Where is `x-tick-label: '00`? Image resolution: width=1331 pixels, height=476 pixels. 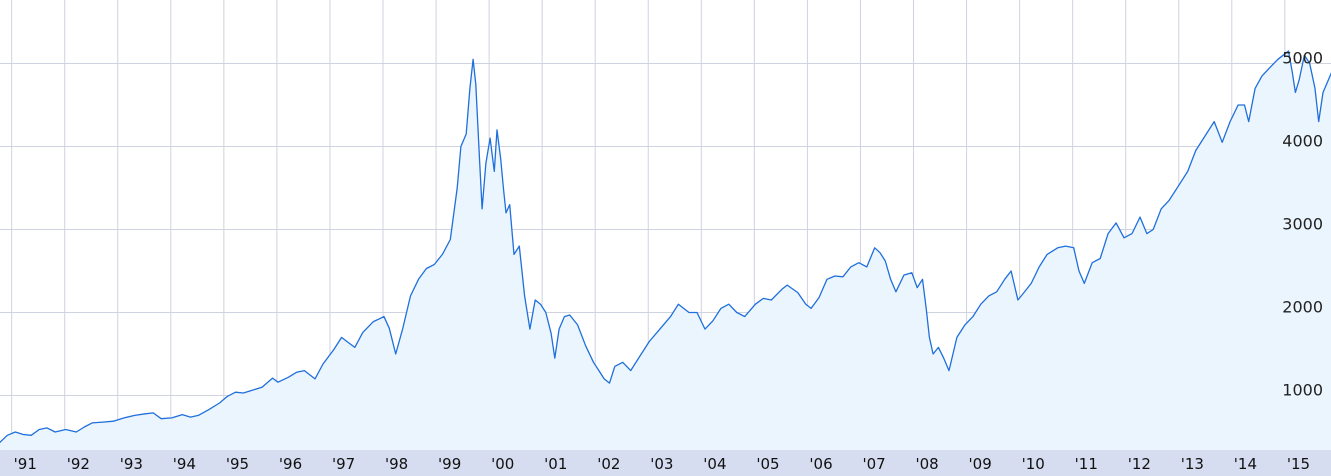 x-tick-label: '00 is located at coordinates (502, 464).